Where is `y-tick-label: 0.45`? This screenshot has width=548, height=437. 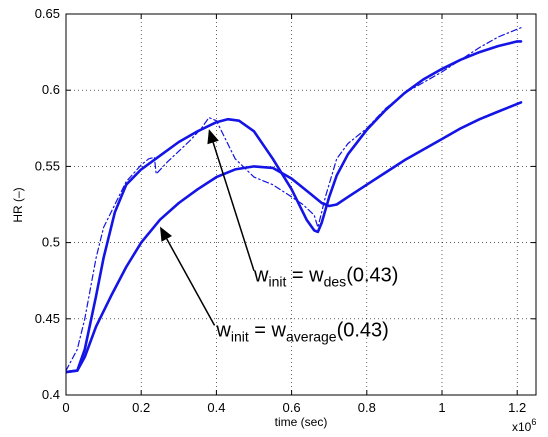
y-tick-label: 0.45 is located at coordinates (47, 318).